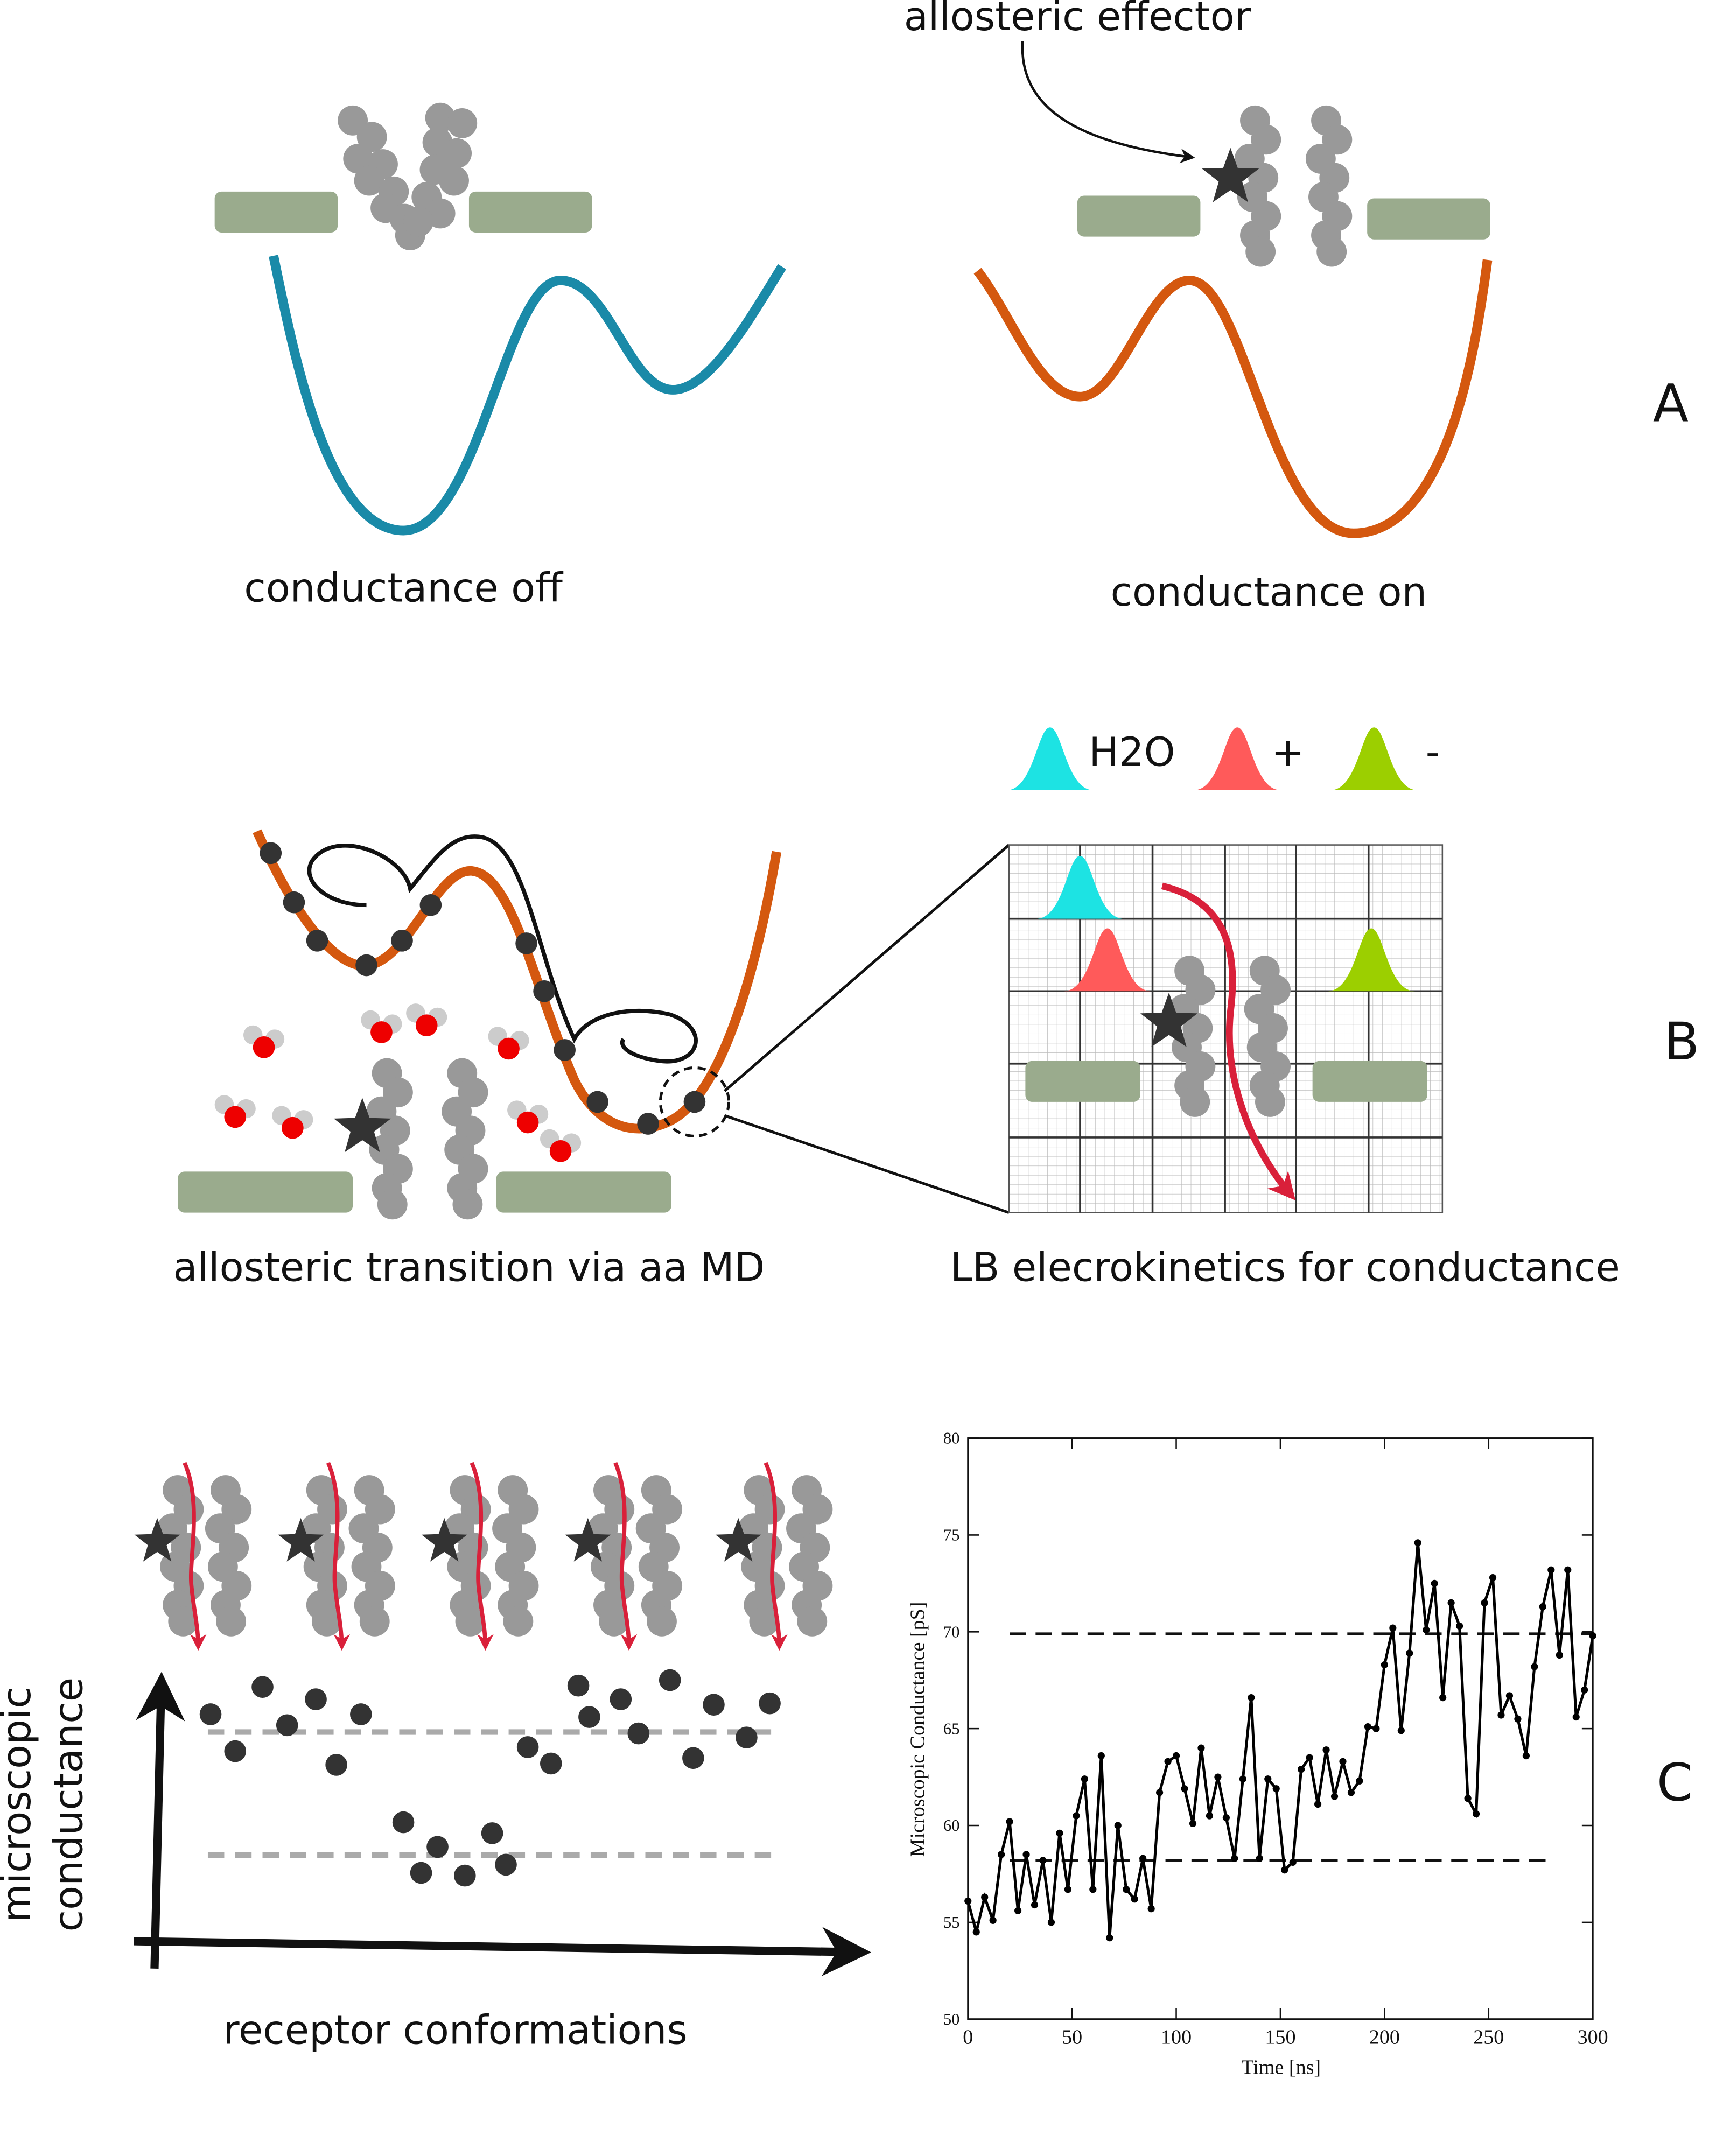  What do you see at coordinates (1225, 1029) in the screenshot?
I see `lattice-lines` at bounding box center [1225, 1029].